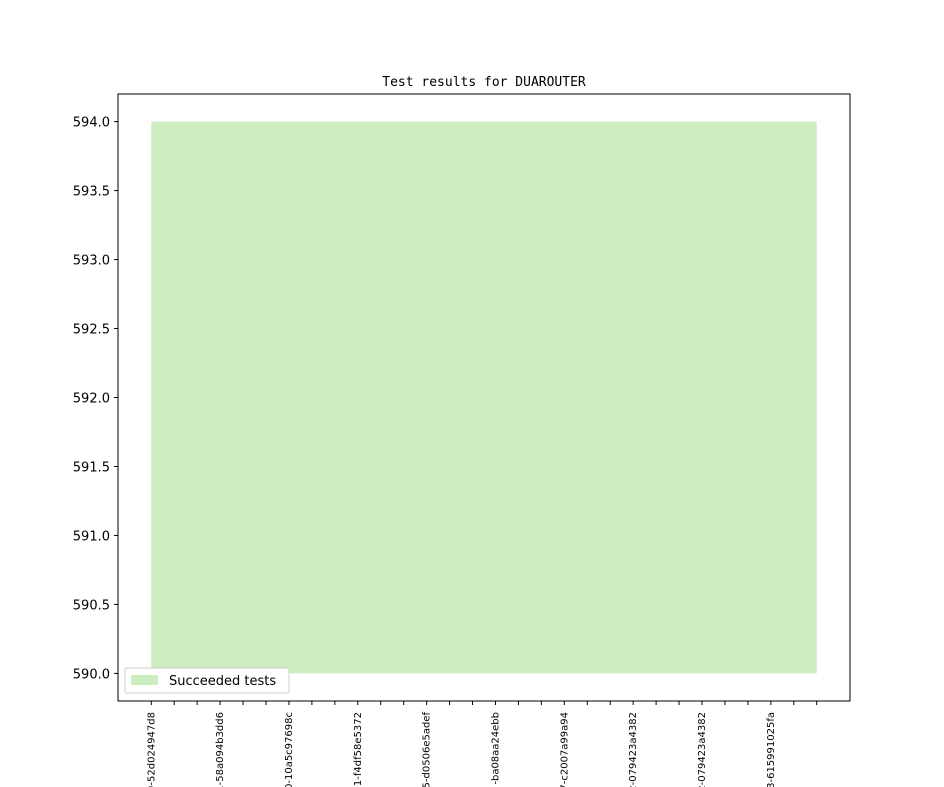 The image size is (944, 787). What do you see at coordinates (91, 330) in the screenshot?
I see `y-tick-label: 592.5` at bounding box center [91, 330].